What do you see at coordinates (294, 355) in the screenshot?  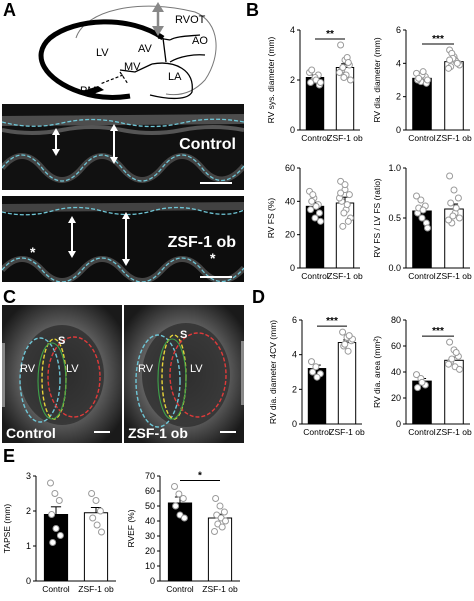 I see `y-tick-label: 4` at bounding box center [294, 355].